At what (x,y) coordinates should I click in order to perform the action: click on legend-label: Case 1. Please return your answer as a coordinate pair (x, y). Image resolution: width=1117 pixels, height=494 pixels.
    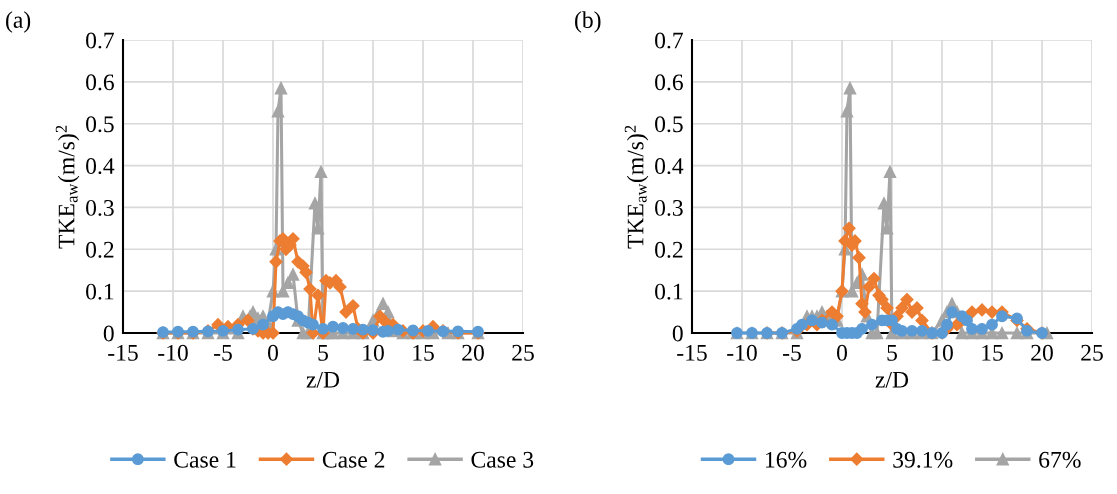
    Looking at the image, I should click on (205, 459).